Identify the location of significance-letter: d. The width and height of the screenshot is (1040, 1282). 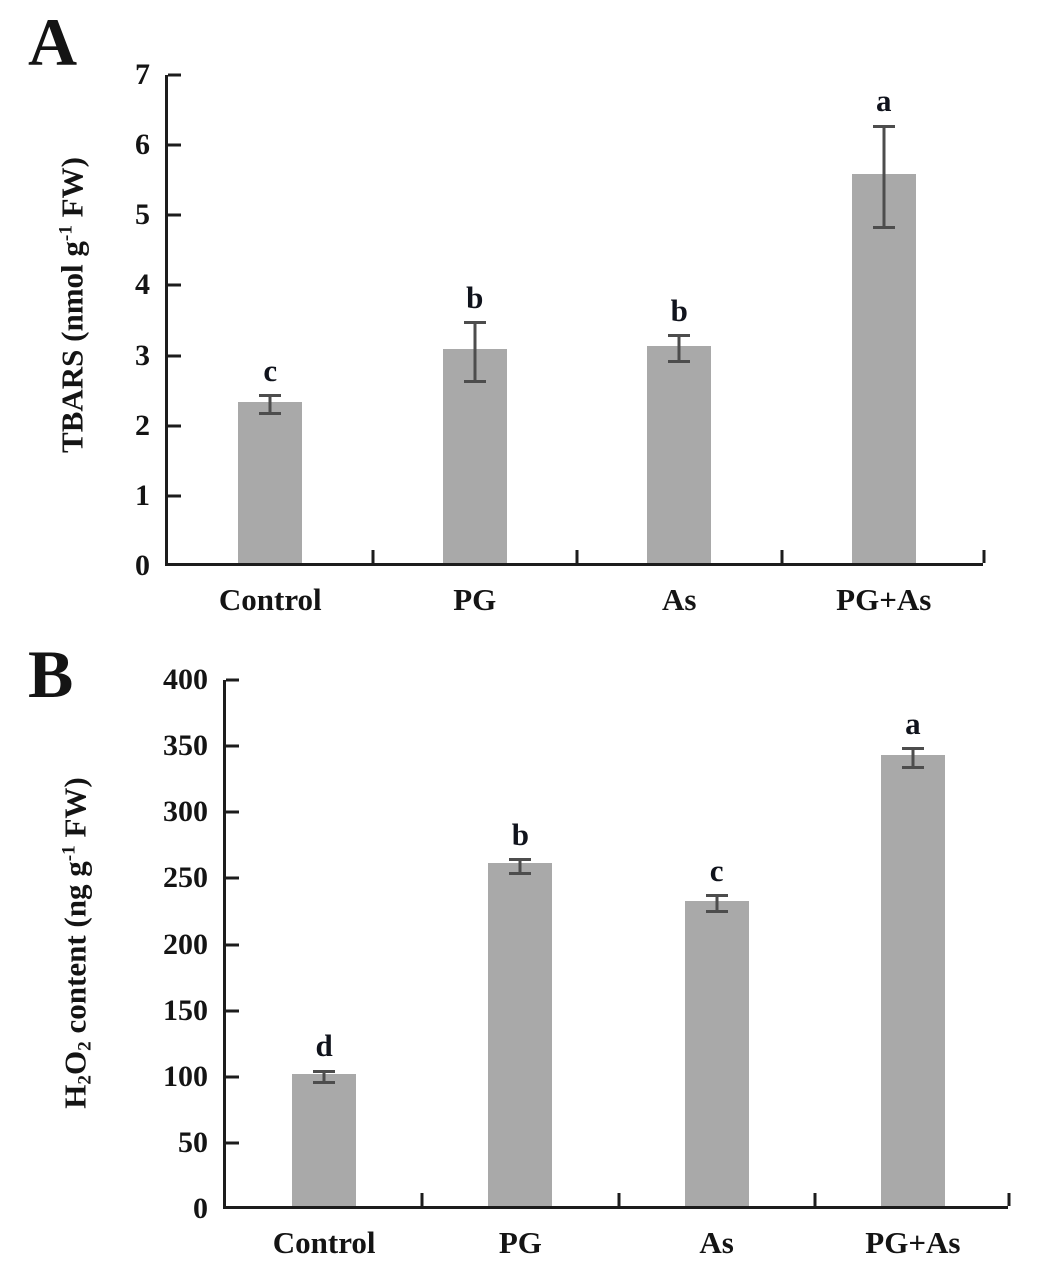
(324, 1046).